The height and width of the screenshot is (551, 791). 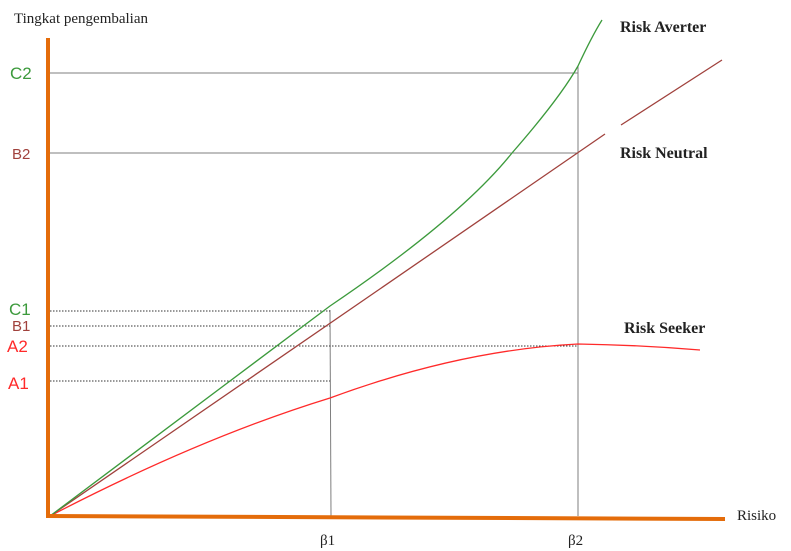 What do you see at coordinates (18, 383) in the screenshot?
I see `y-tick-a1: A1` at bounding box center [18, 383].